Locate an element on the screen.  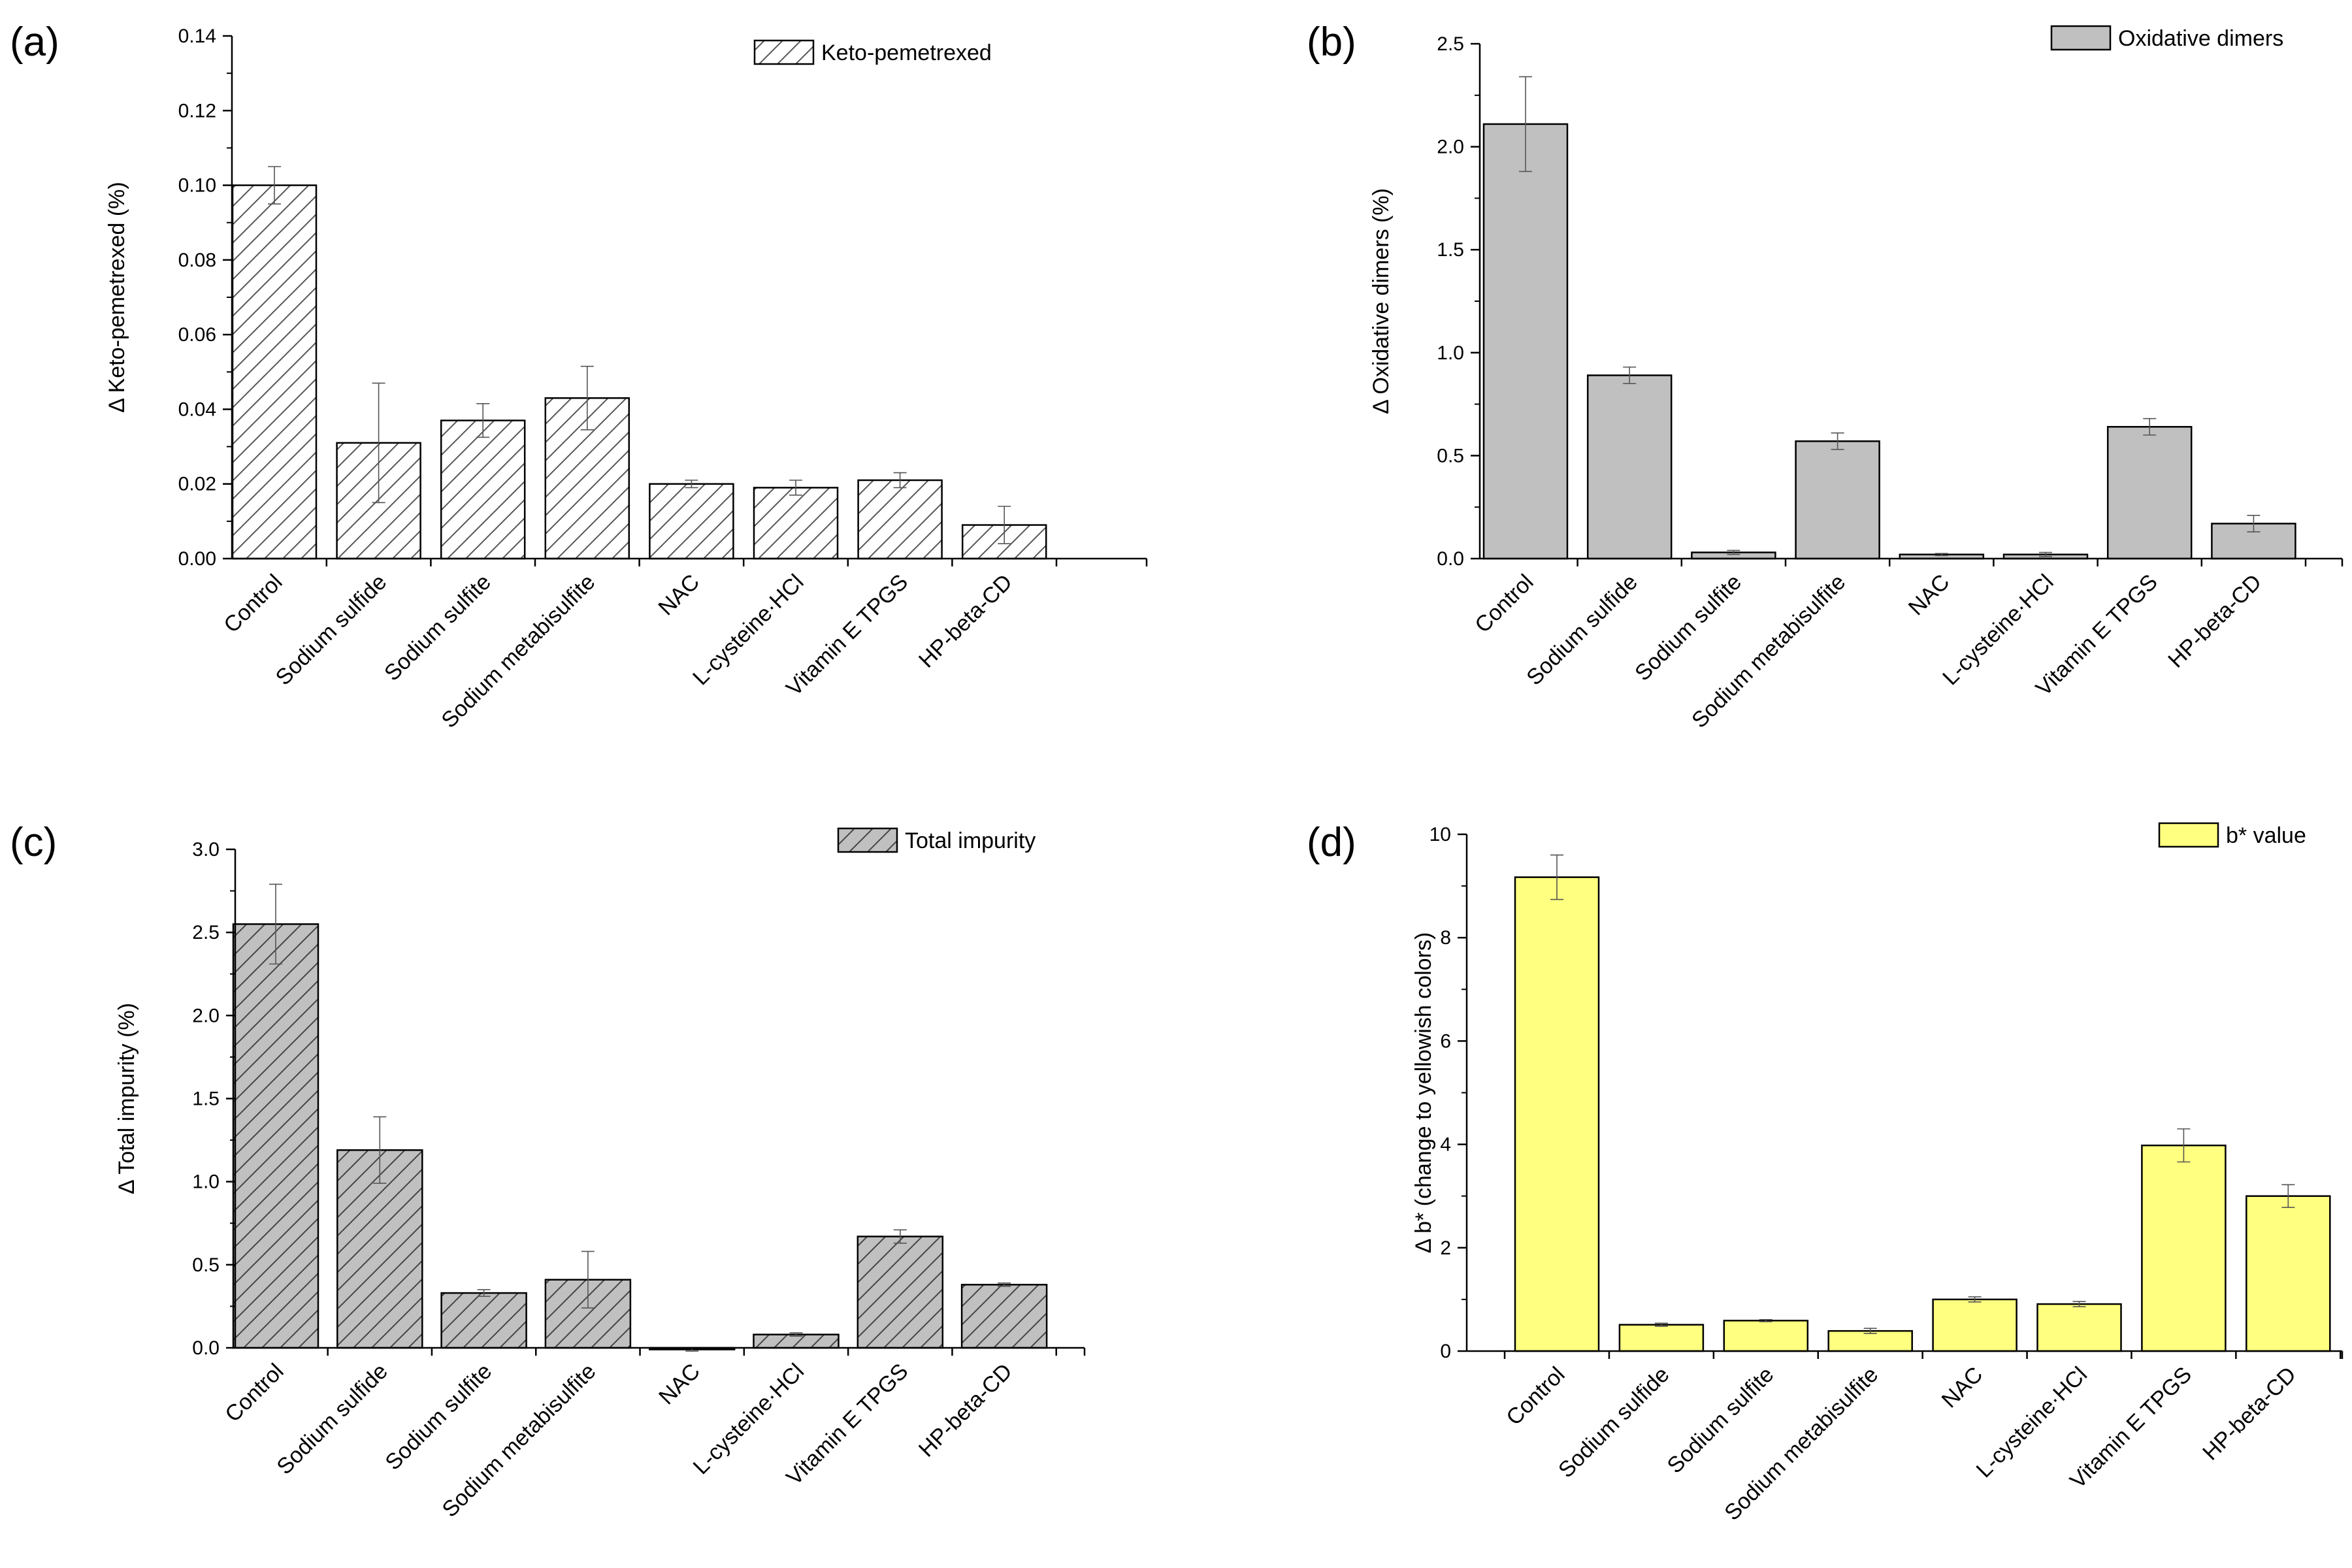
y-axis-title: Δ b* (change to yellowish colors) is located at coordinates (1423, 1092).